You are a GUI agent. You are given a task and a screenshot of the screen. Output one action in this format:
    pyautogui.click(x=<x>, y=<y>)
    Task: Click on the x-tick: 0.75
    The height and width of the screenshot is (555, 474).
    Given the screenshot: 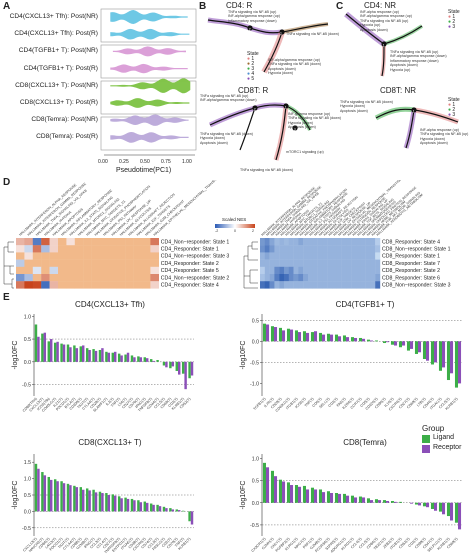 What is the action you would take?
    pyautogui.click(x=166, y=162)
    